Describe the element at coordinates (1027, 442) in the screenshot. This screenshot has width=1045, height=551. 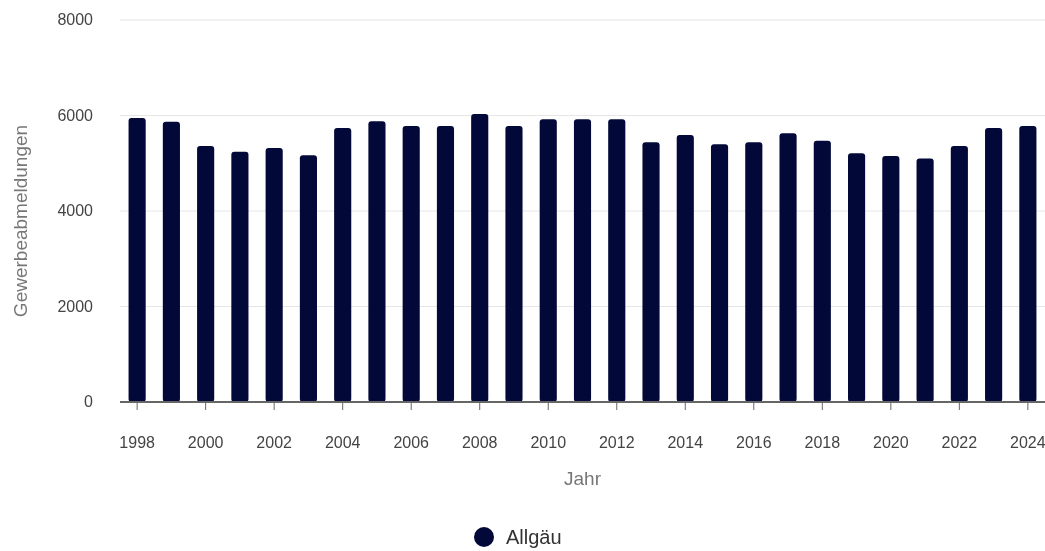
I see `x-tick-label: 2024` at that location.